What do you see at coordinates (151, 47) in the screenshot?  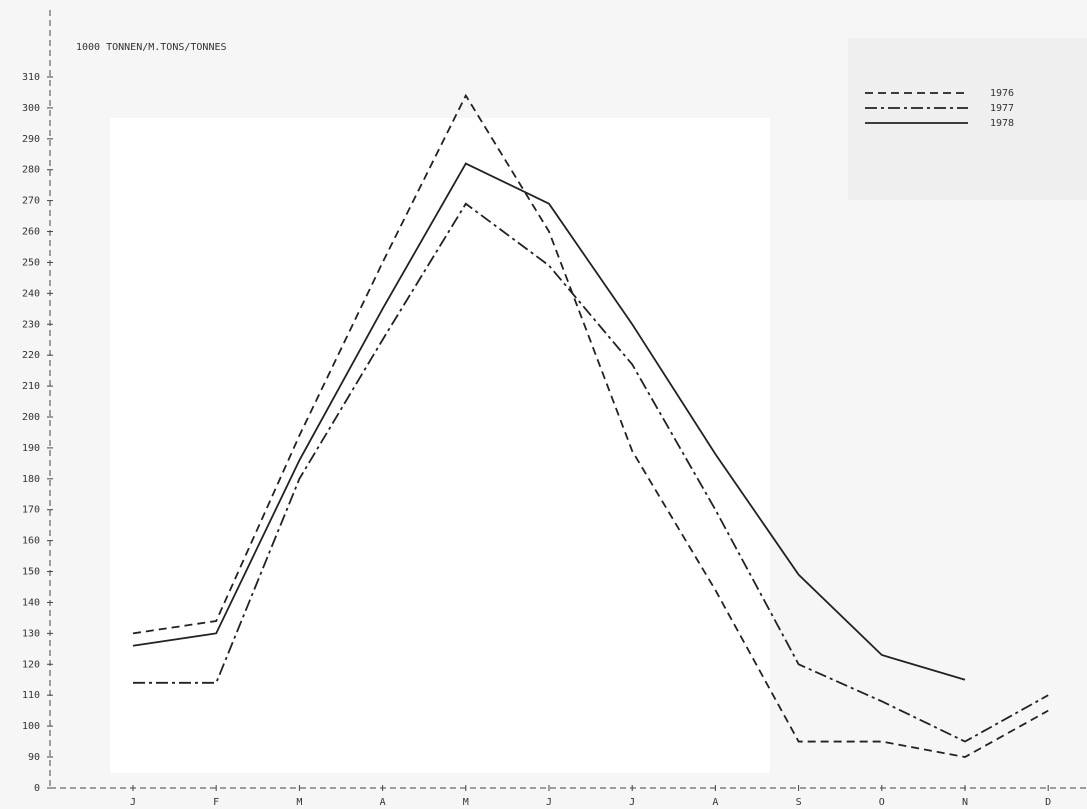 I see `chart-title: 1000 TONNEN/M.TONS/TONNES` at bounding box center [151, 47].